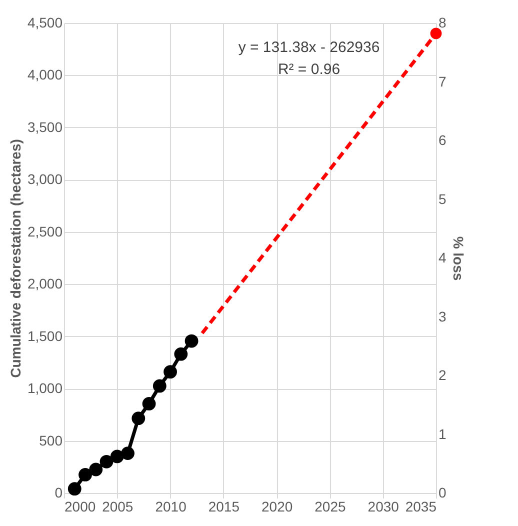  I want to click on annotation: R² = 0.96, so click(309, 69).